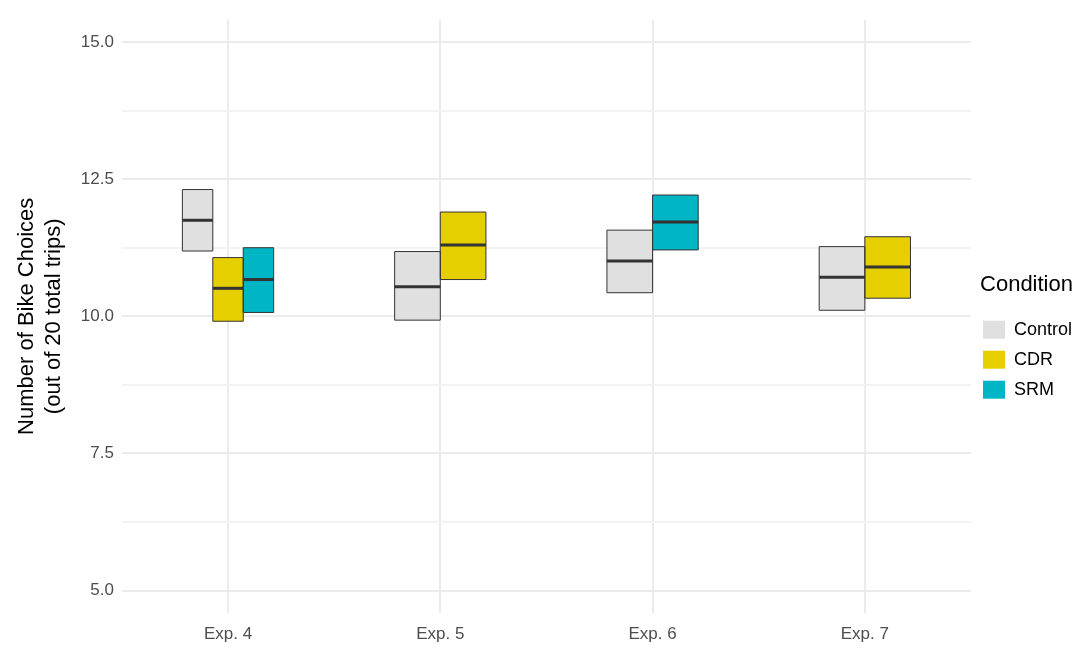 Image resolution: width=1087 pixels, height=667 pixels. I want to click on x-tick-label: Exp. 7, so click(864, 634).